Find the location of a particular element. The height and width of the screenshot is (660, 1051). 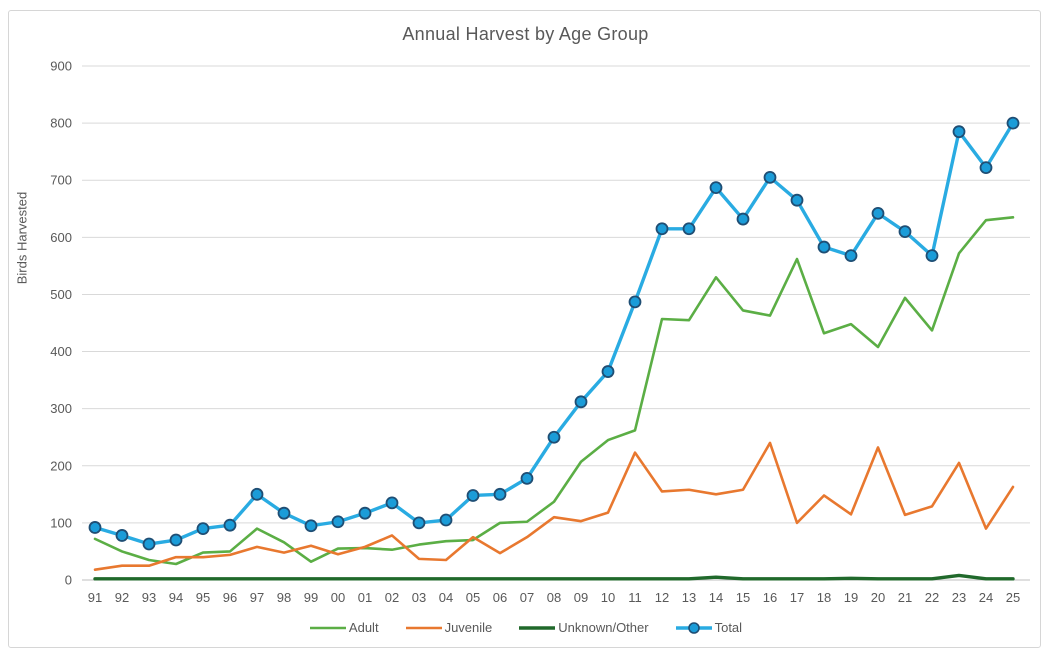

legend-item-adult: Adult is located at coordinates (344, 627).